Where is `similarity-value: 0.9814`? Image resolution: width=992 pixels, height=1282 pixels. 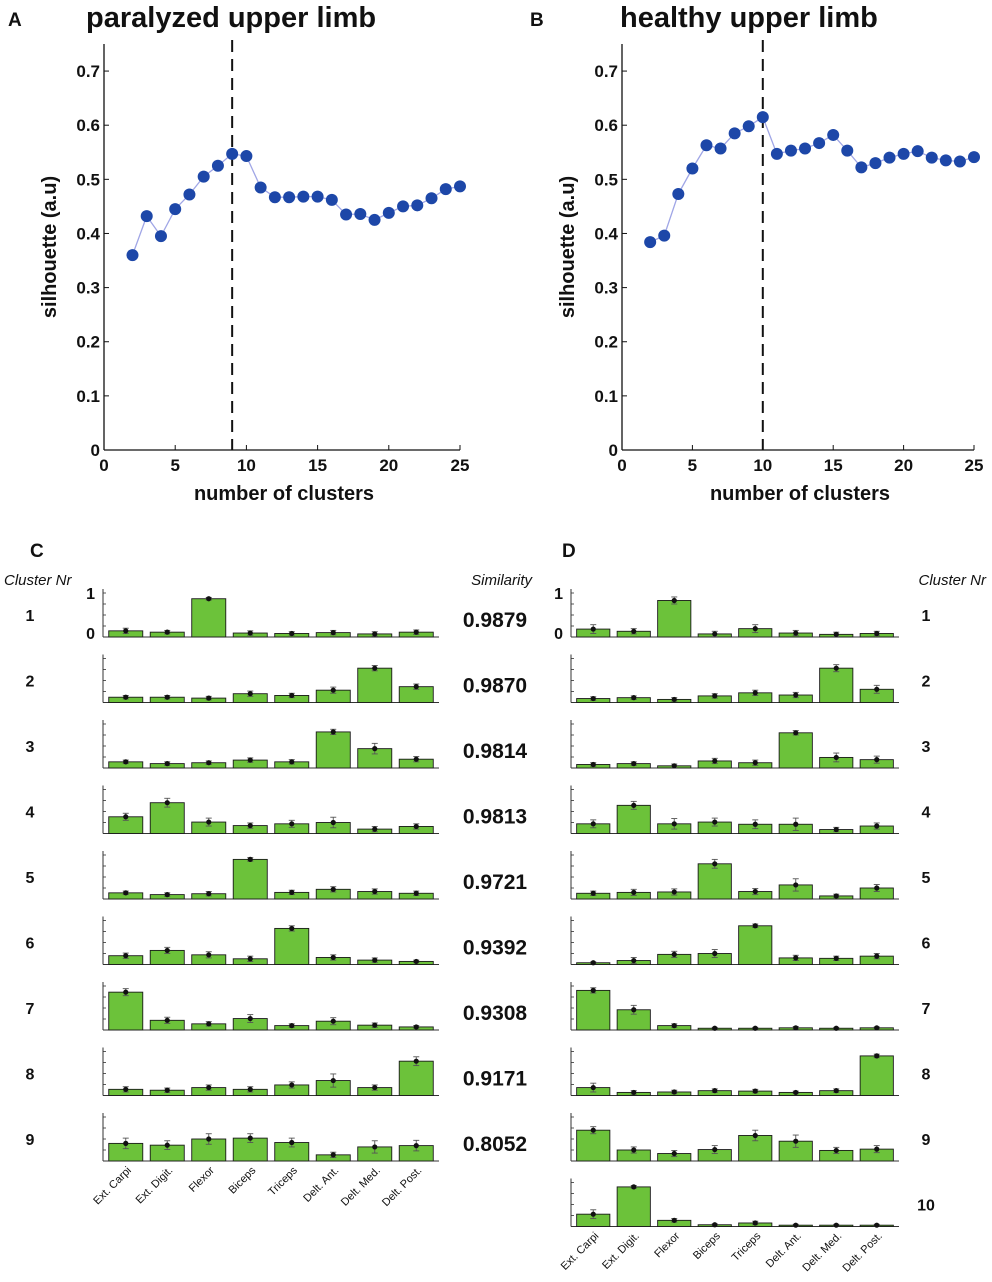 similarity-value: 0.9814 is located at coordinates (495, 751).